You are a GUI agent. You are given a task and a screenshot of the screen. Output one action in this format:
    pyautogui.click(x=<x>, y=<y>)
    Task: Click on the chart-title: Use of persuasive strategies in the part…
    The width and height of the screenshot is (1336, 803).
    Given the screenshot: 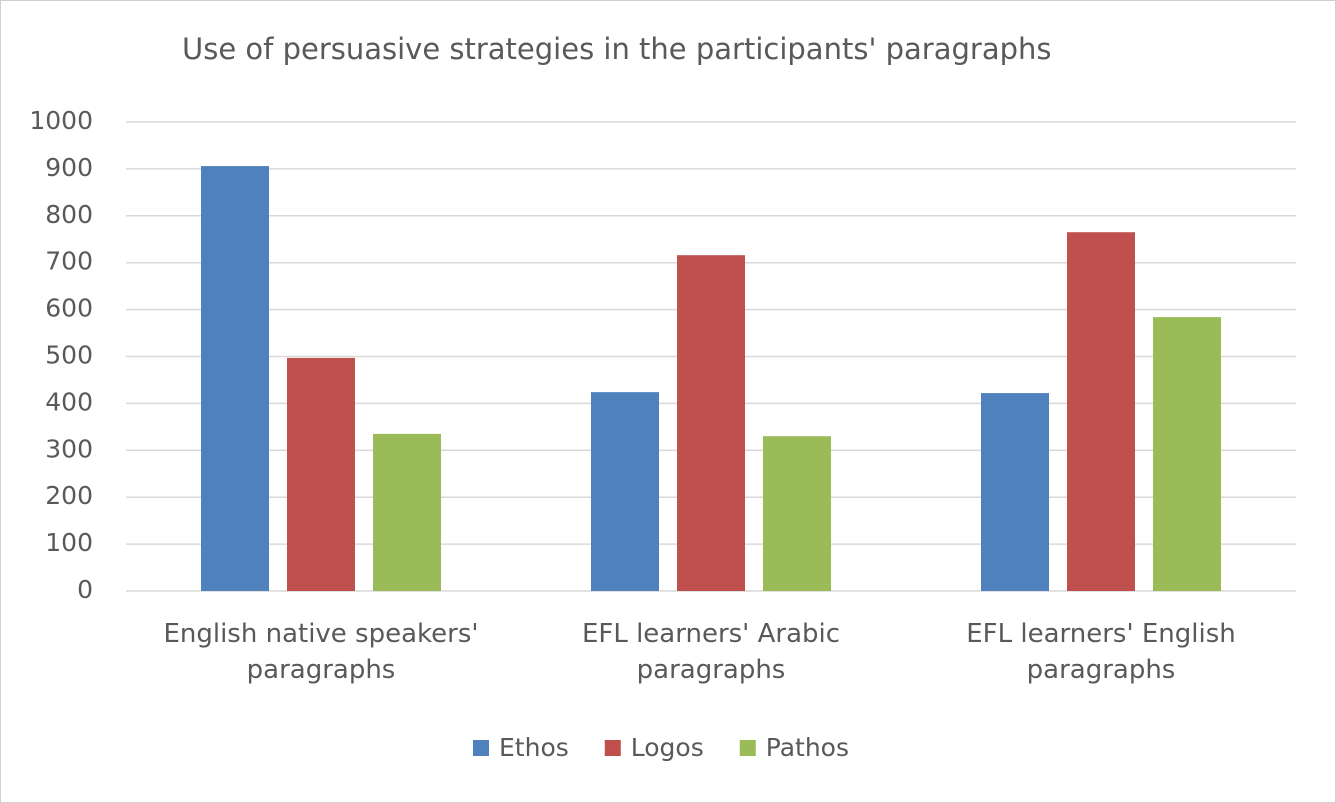 What is the action you would take?
    pyautogui.click(x=617, y=49)
    